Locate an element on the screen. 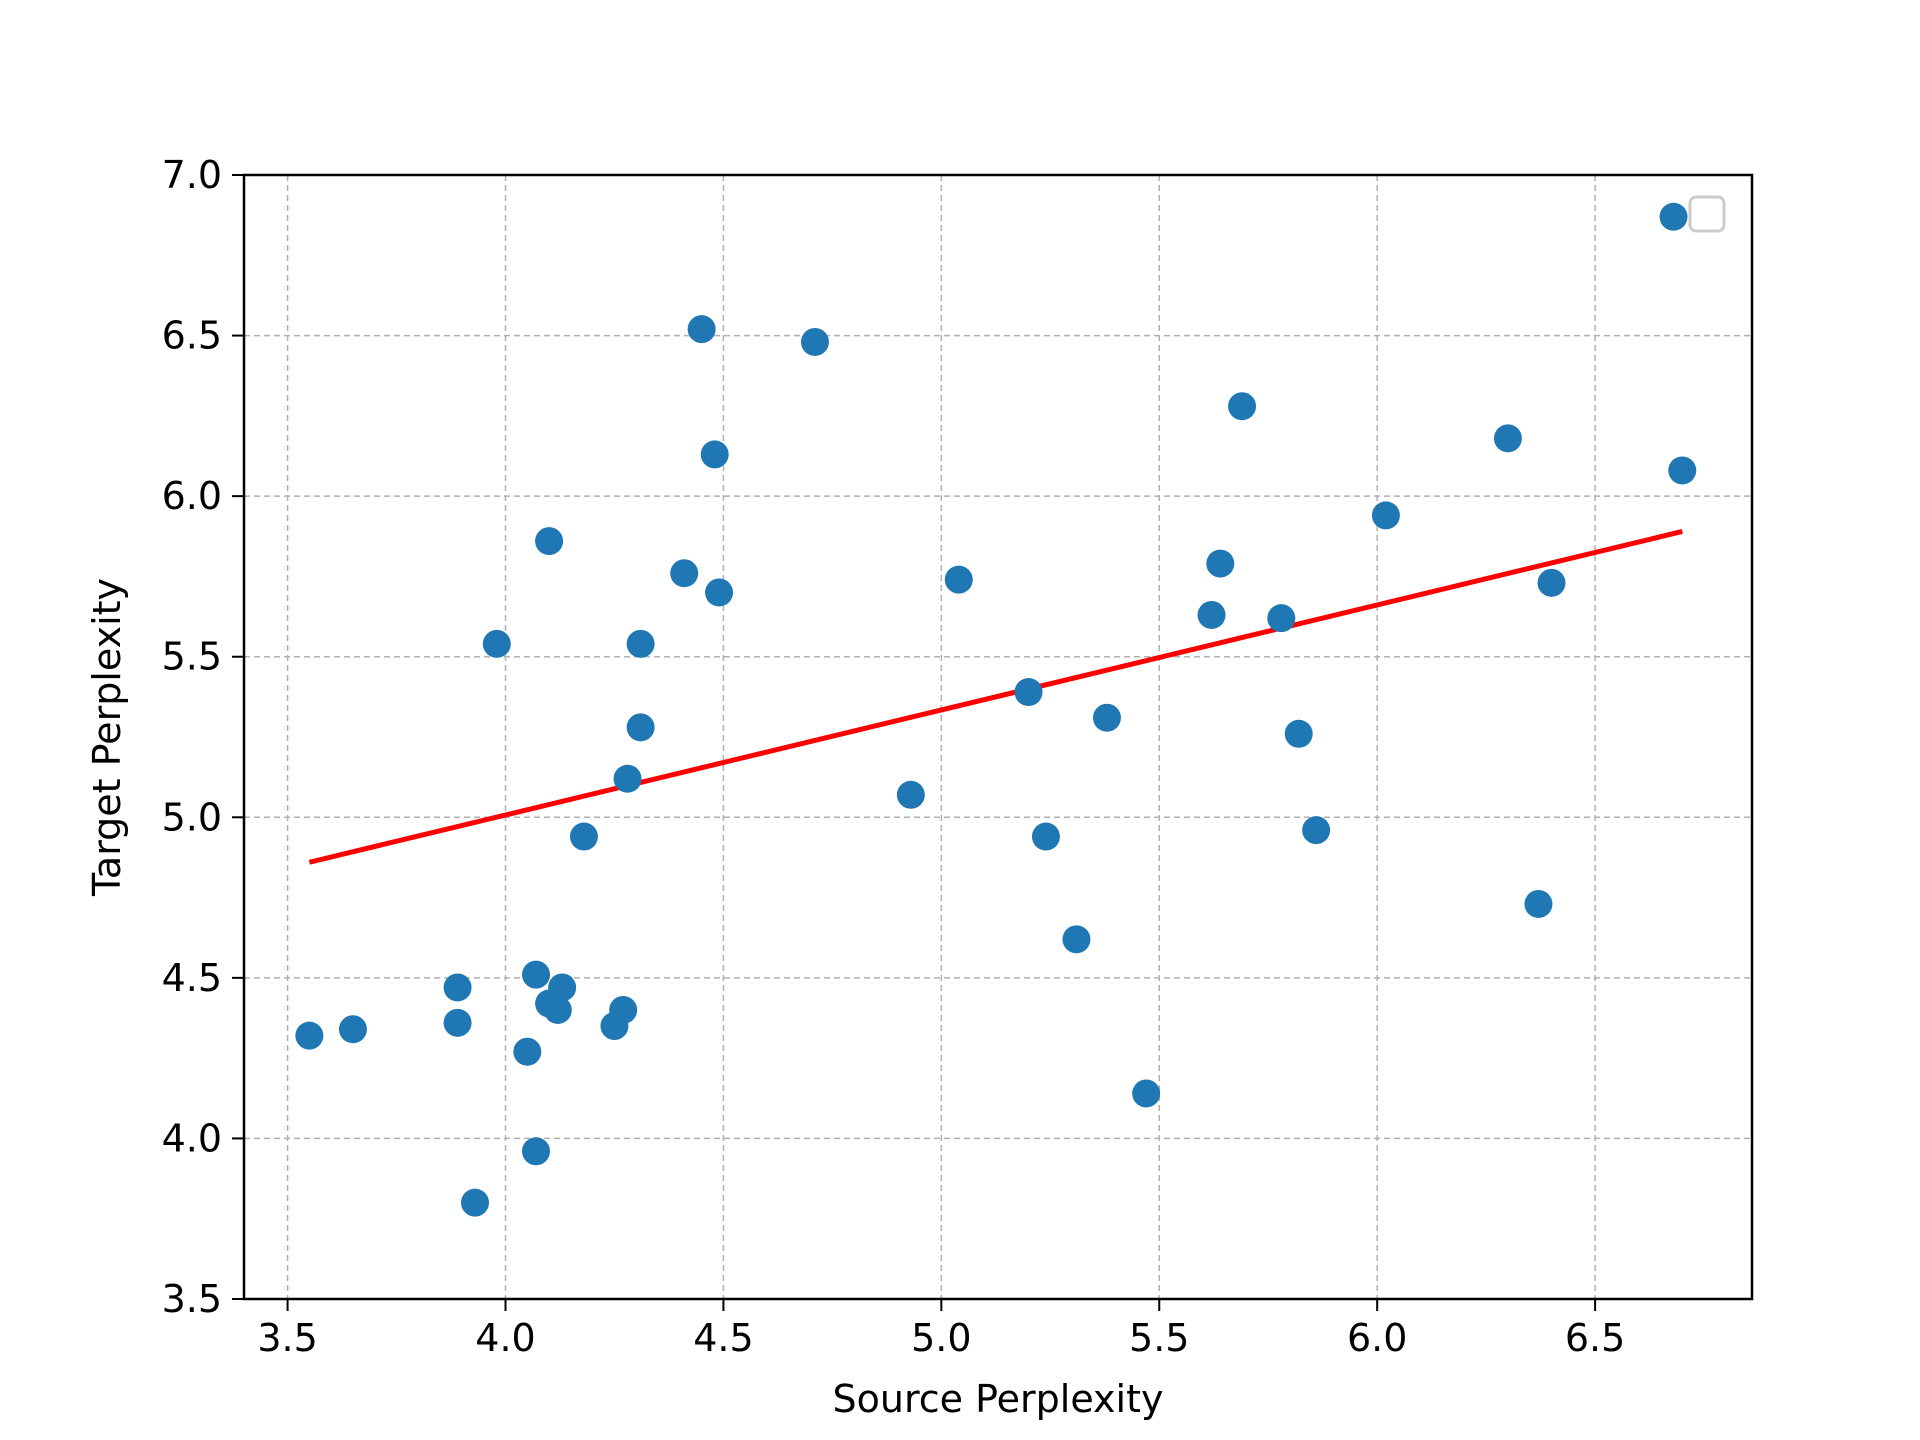 The image size is (1920, 1440). y-tick-label: 5.5 is located at coordinates (192, 657).